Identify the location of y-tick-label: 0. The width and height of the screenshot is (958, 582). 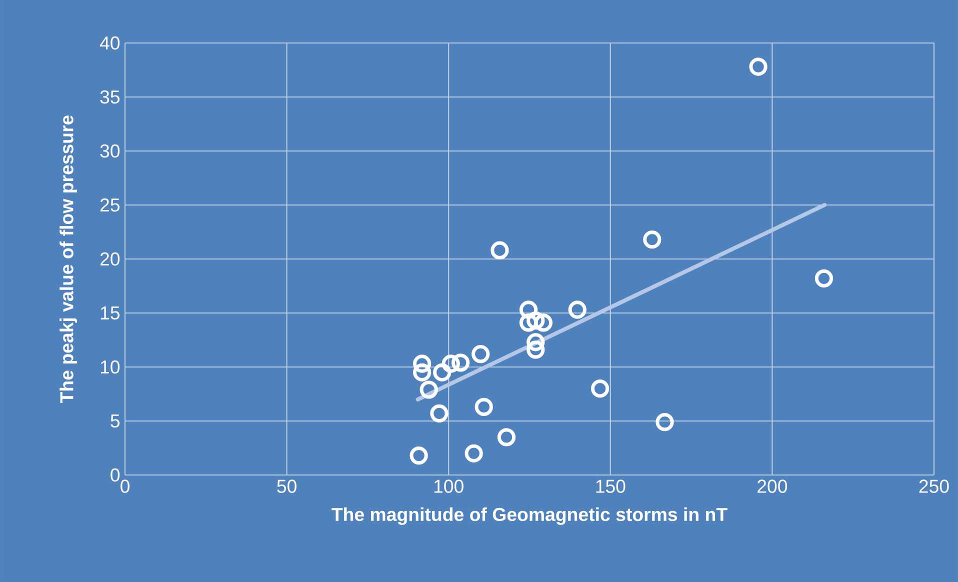
(115, 475).